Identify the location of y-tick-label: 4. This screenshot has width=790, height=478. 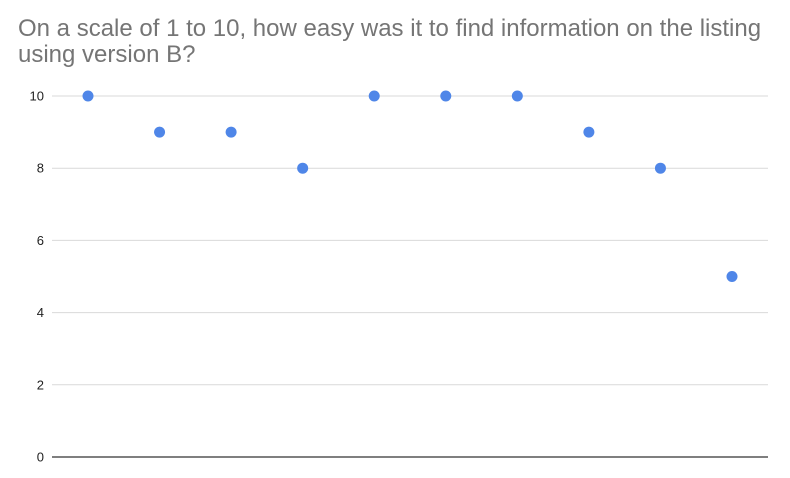
(40, 312).